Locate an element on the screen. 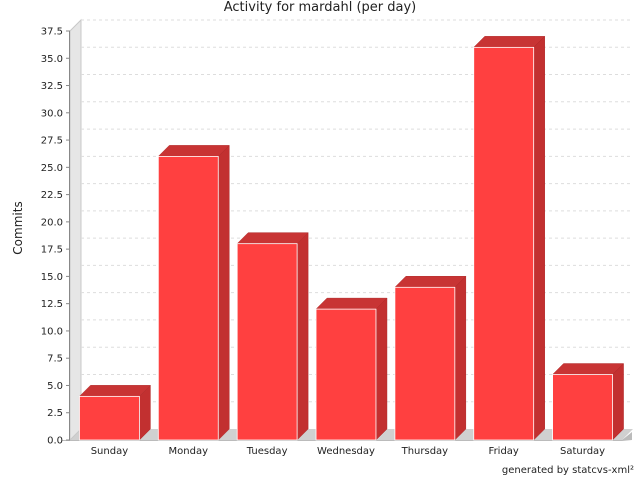  x-category-label: Wednesday is located at coordinates (346, 451).